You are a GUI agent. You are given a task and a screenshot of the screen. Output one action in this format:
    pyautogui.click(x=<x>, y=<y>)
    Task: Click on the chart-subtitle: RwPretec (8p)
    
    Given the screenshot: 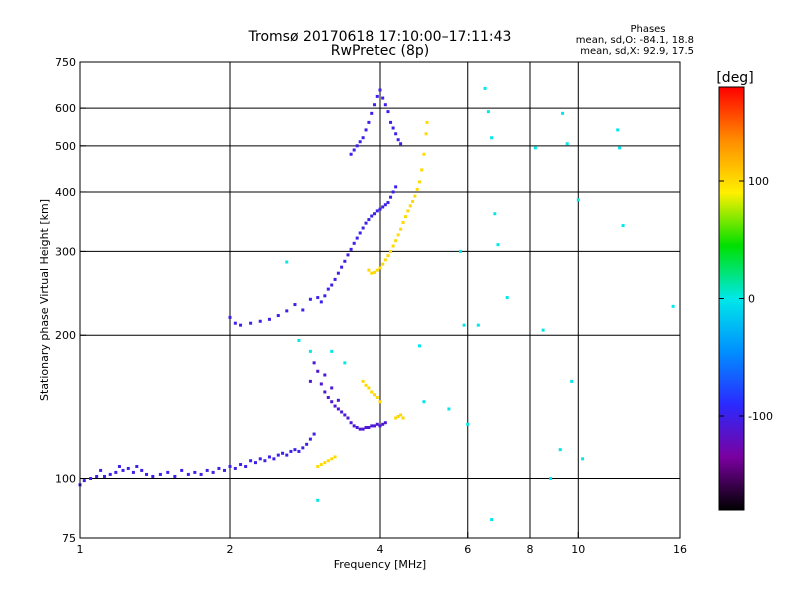 What is the action you would take?
    pyautogui.click(x=380, y=51)
    